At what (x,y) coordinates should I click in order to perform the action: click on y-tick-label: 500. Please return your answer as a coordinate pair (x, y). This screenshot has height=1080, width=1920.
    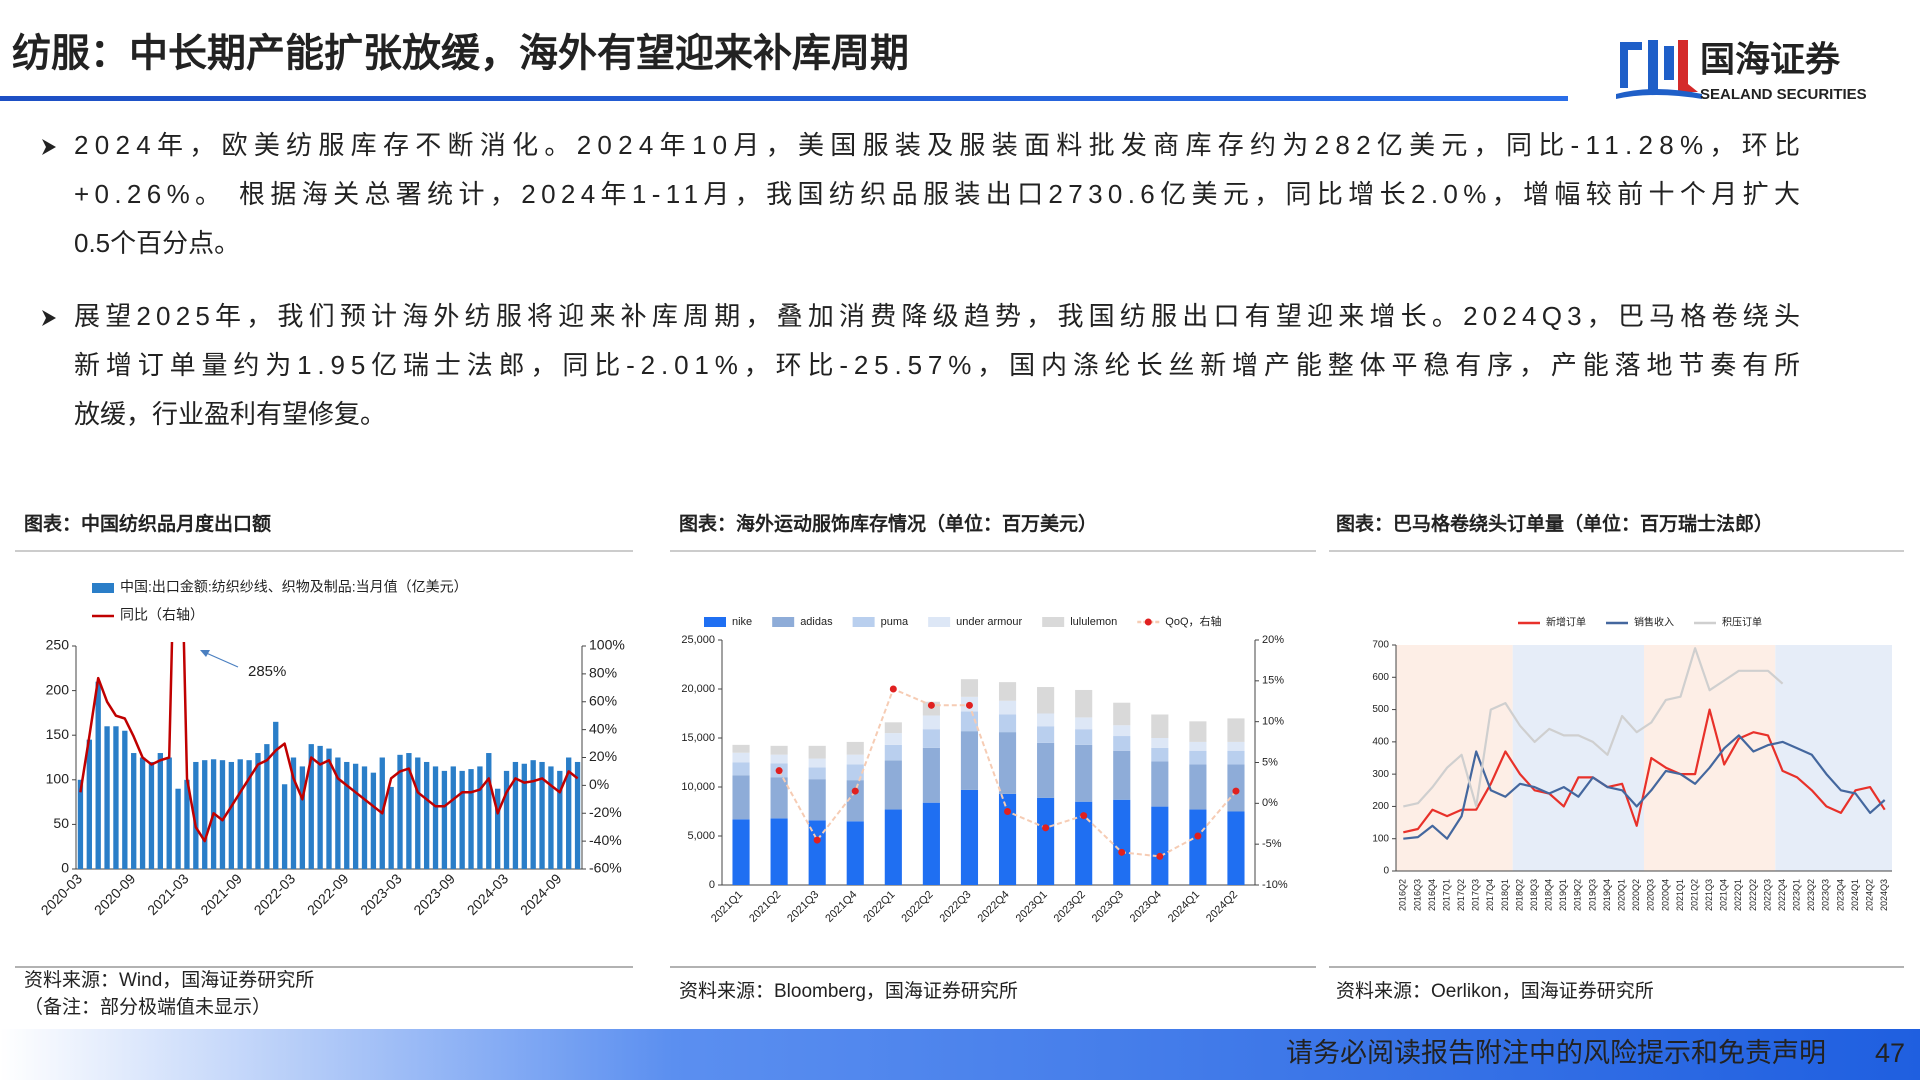
    Looking at the image, I should click on (1380, 709).